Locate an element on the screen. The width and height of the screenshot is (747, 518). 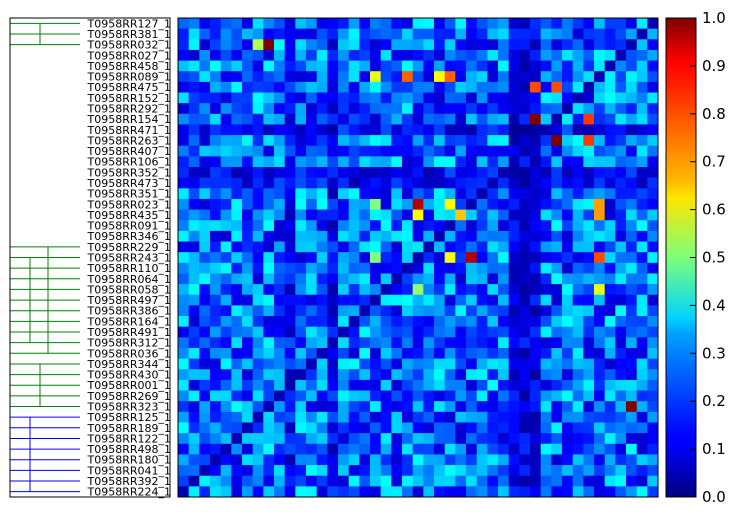
row-label: T0958RR407_1 is located at coordinates (129, 151).